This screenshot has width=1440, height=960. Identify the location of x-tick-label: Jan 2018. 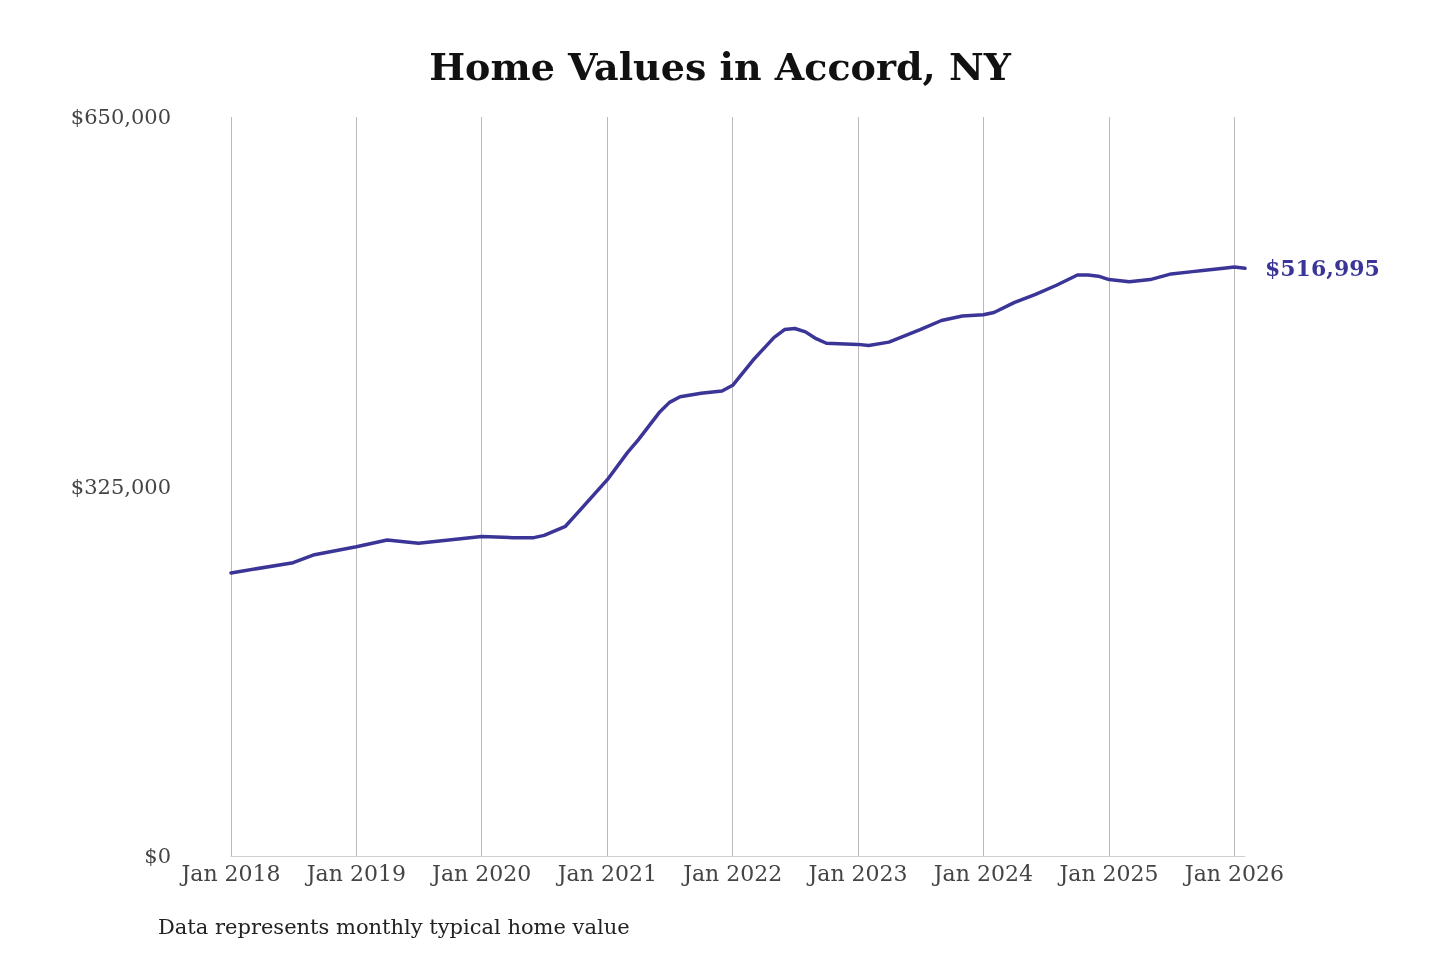
(230, 873).